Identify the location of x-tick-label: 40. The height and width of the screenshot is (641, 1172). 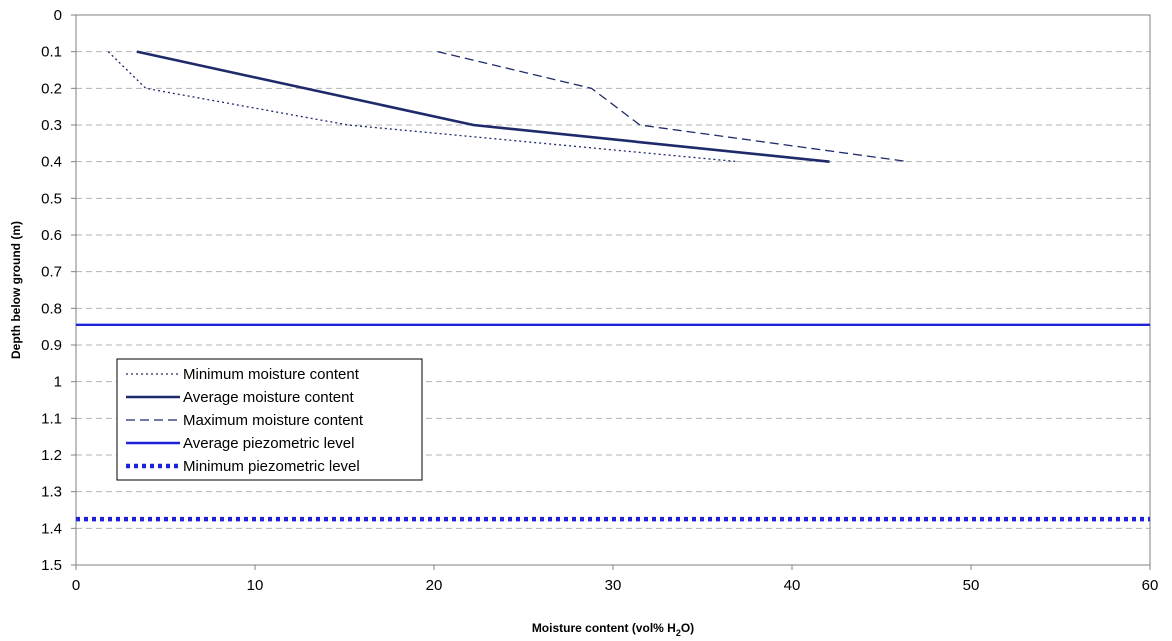
(792, 585).